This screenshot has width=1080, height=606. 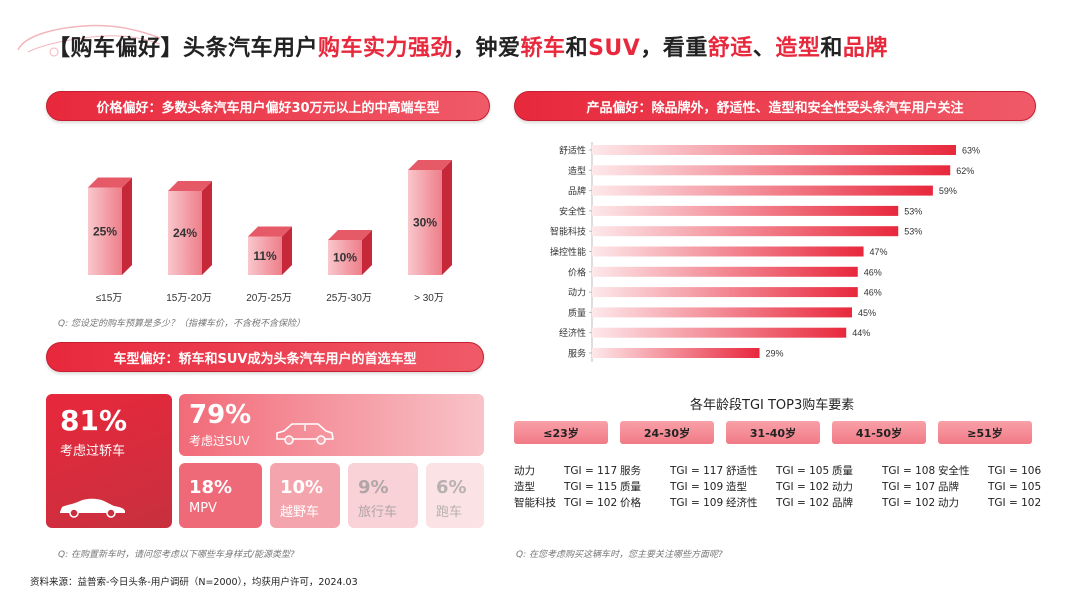 I want to click on suv-label: 考虑过SUV, so click(x=219, y=441).